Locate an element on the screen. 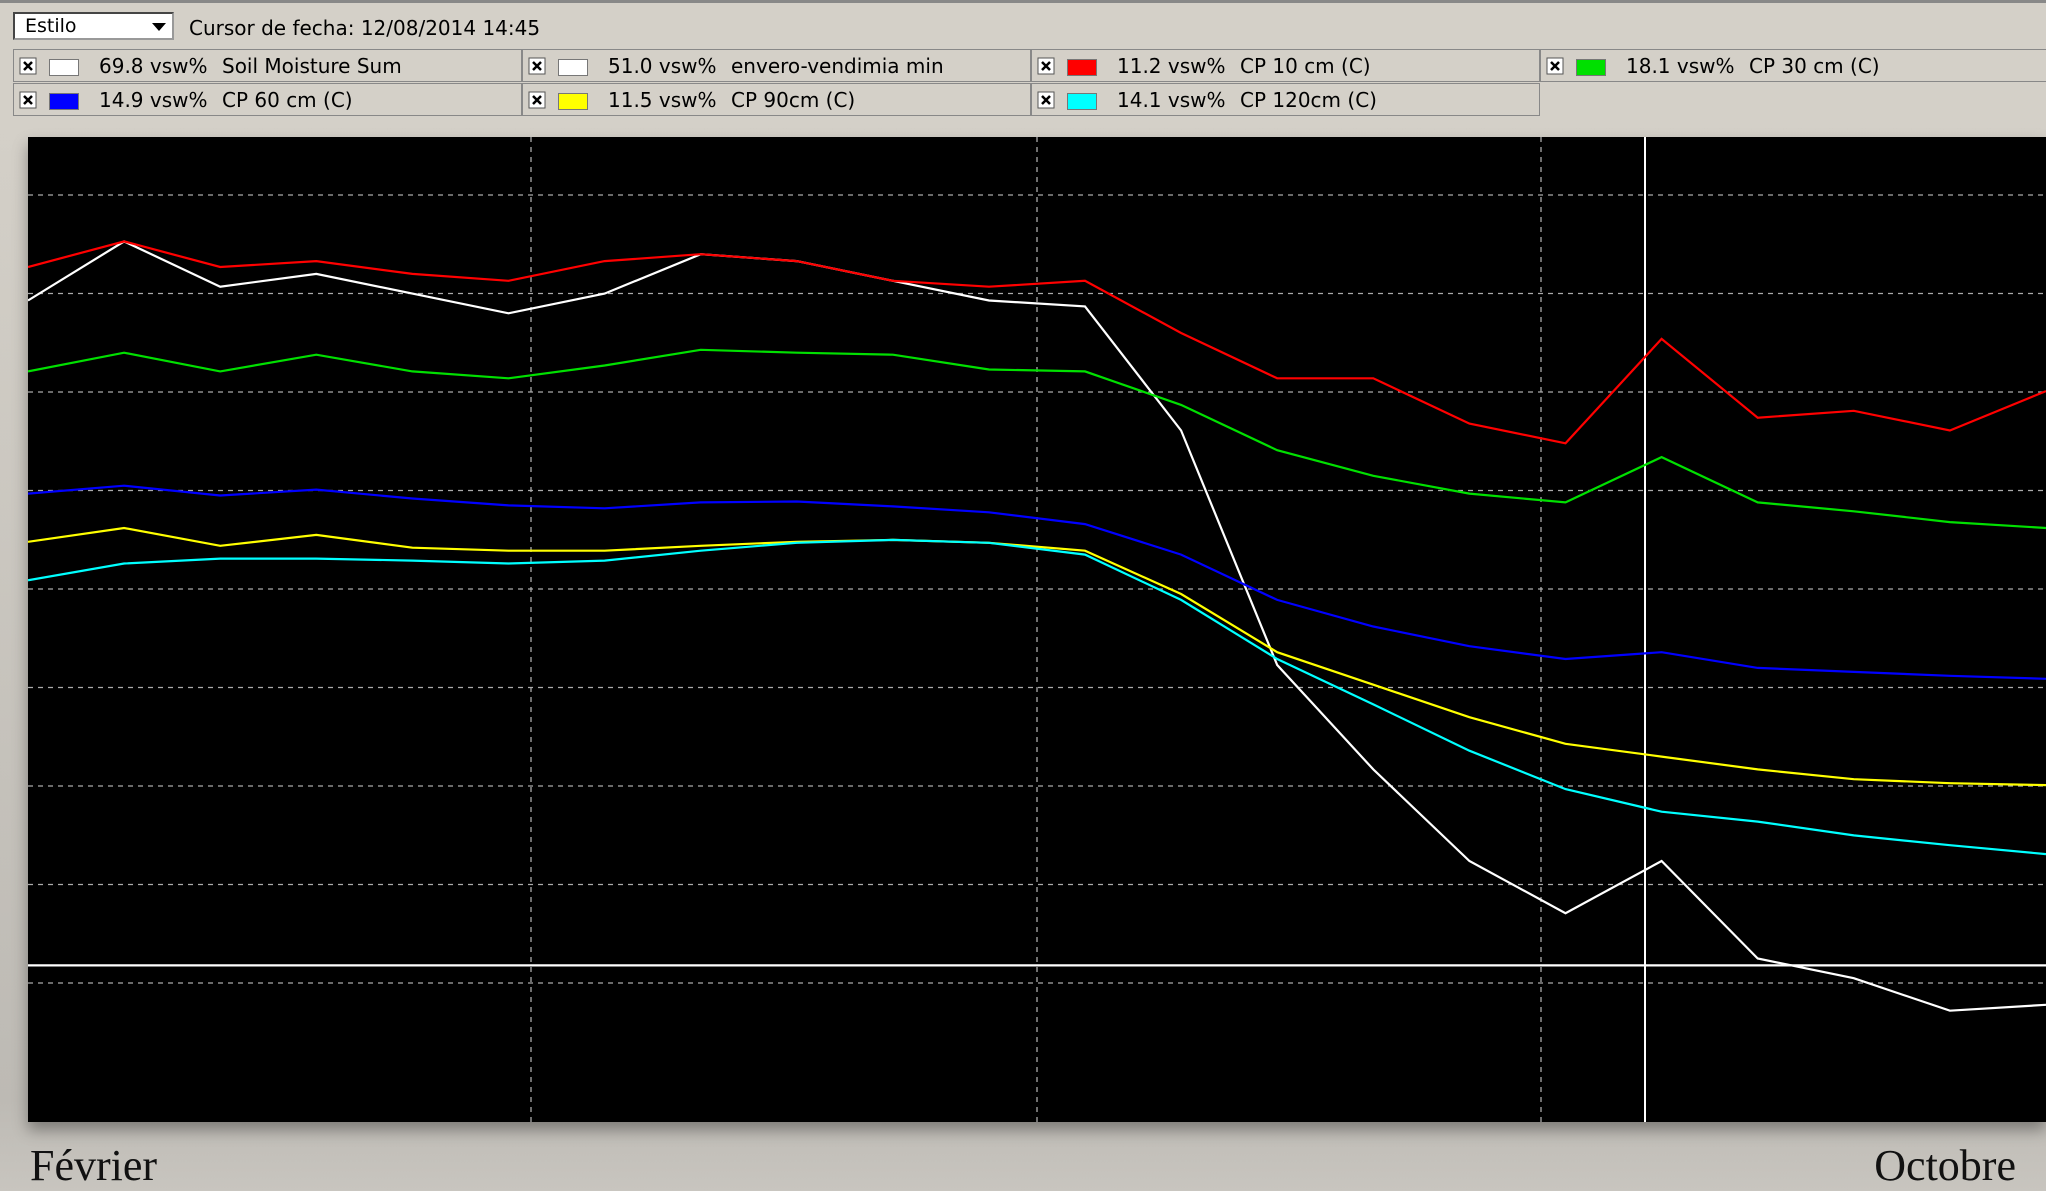 The height and width of the screenshot is (1191, 2046). legend-item: 18.1 vsw% CP 30 cm (C) is located at coordinates (1793, 65).